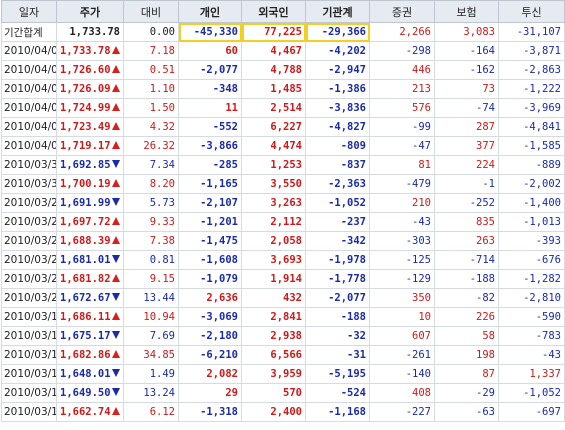 The image size is (565, 430). I want to click on col-header-trust: 투신, so click(531, 11).